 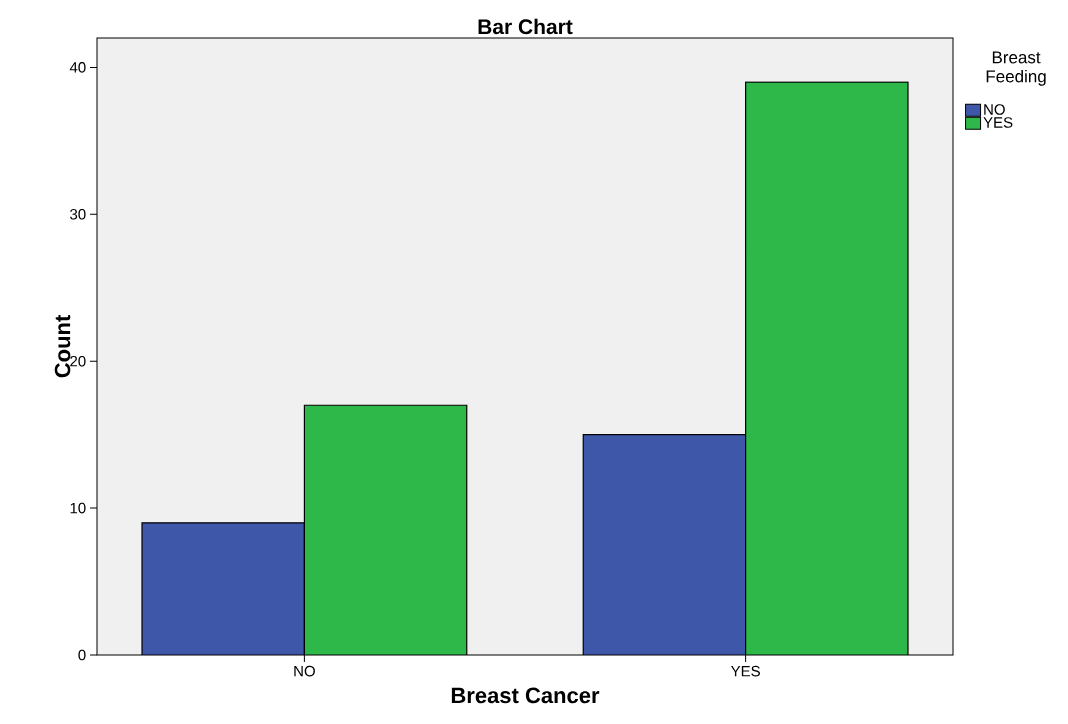 What do you see at coordinates (525, 26) in the screenshot?
I see `chart-title: Bar Chart` at bounding box center [525, 26].